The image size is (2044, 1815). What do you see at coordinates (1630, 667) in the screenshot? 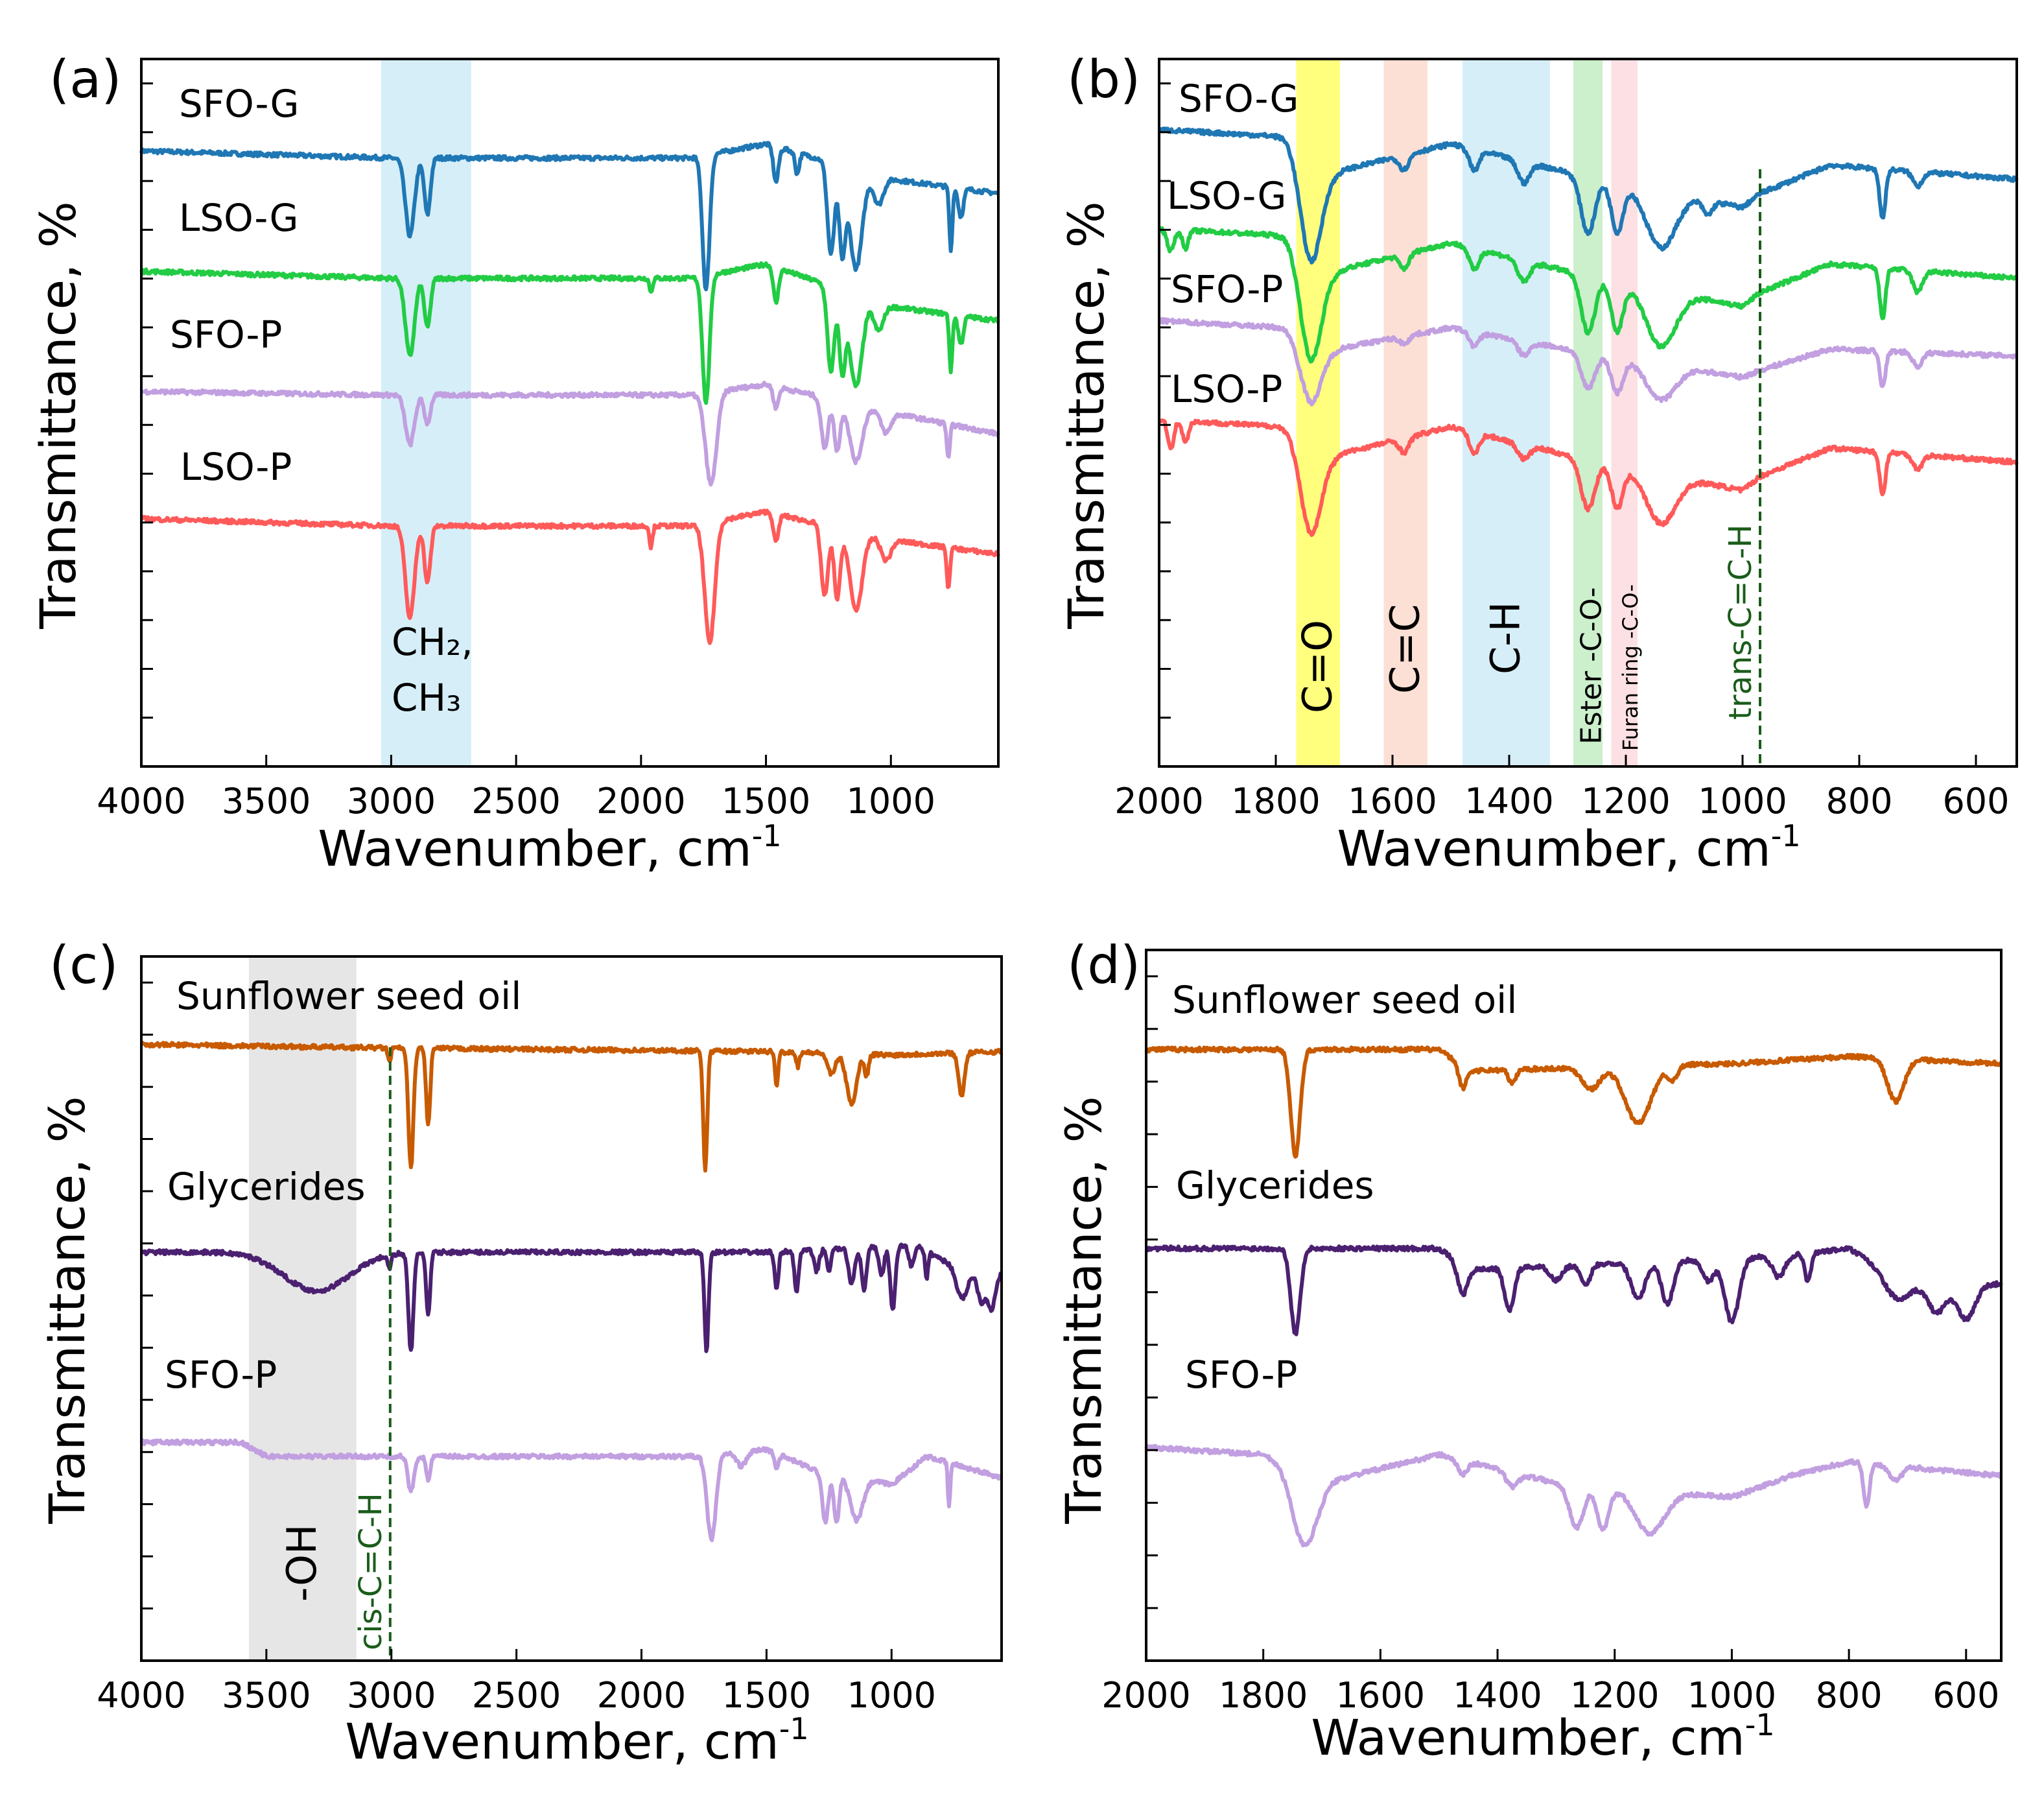
I see `band-label: Furan ring -C-O-` at bounding box center [1630, 667].